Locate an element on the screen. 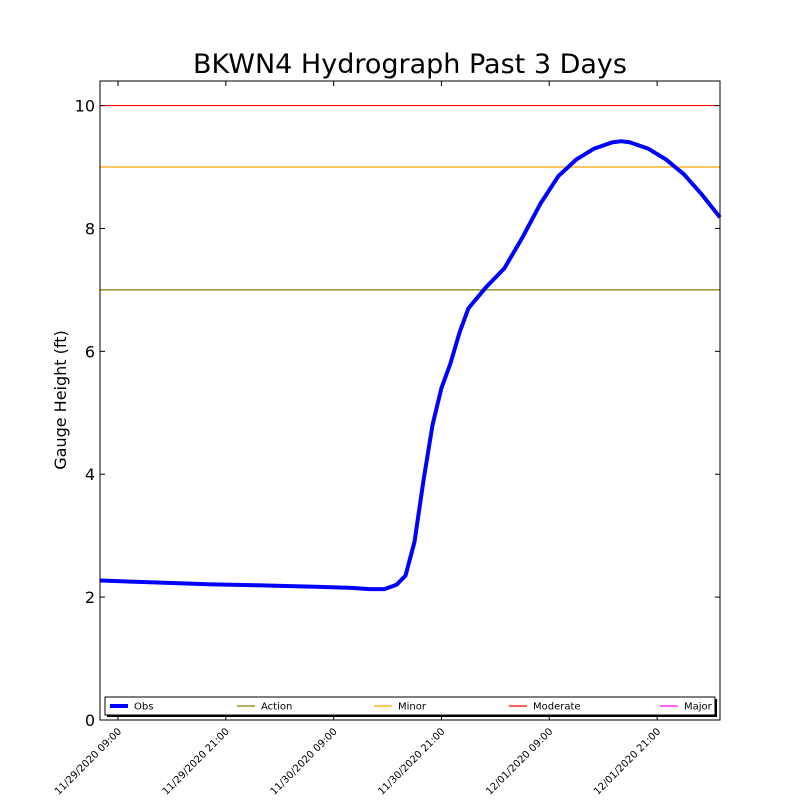 Image resolution: width=800 pixels, height=800 pixels. legend-box is located at coordinates (410, 706).